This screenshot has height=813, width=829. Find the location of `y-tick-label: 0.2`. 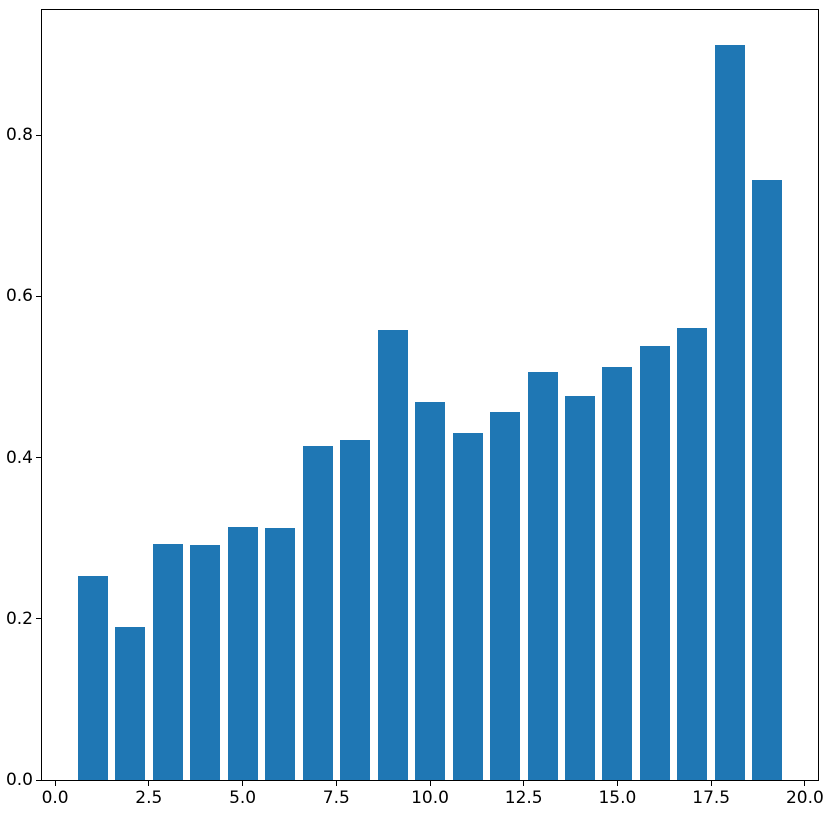

y-tick-label: 0.2 is located at coordinates (19, 618).